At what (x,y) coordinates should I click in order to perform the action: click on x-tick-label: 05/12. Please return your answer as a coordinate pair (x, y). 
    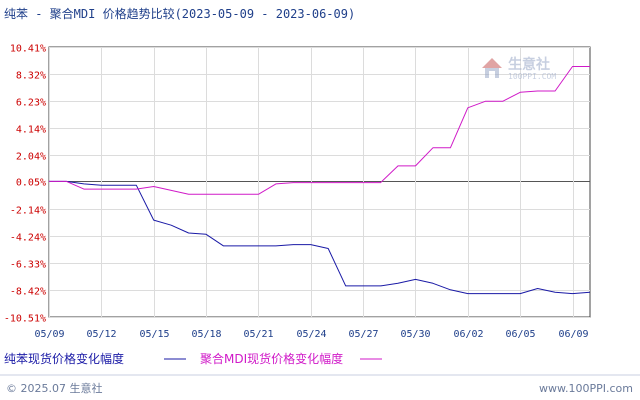
    Looking at the image, I should click on (101, 334).